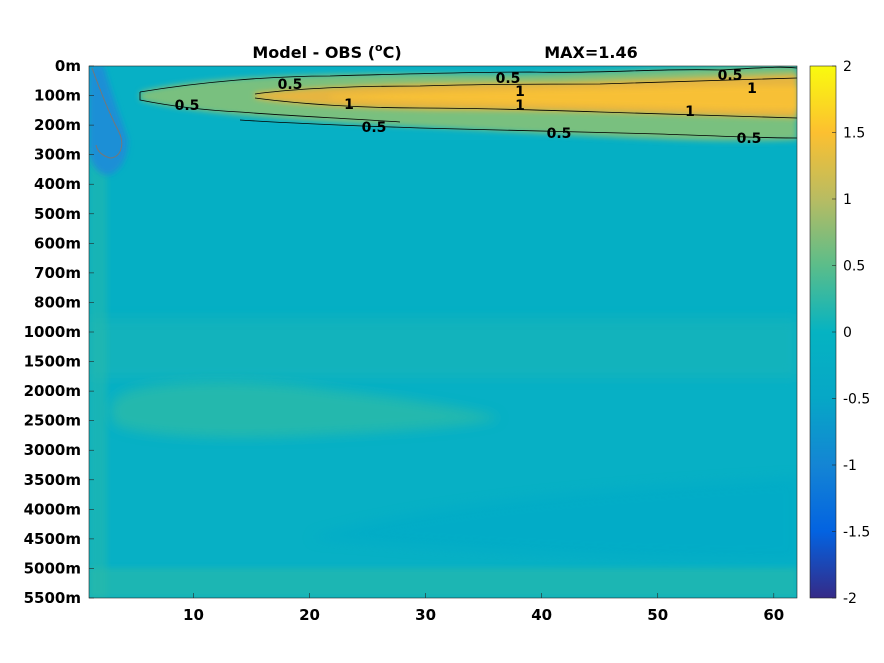 Image resolution: width=884 pixels, height=663 pixels. What do you see at coordinates (553, 519) in the screenshot?
I see `deep-cool-wedge` at bounding box center [553, 519].